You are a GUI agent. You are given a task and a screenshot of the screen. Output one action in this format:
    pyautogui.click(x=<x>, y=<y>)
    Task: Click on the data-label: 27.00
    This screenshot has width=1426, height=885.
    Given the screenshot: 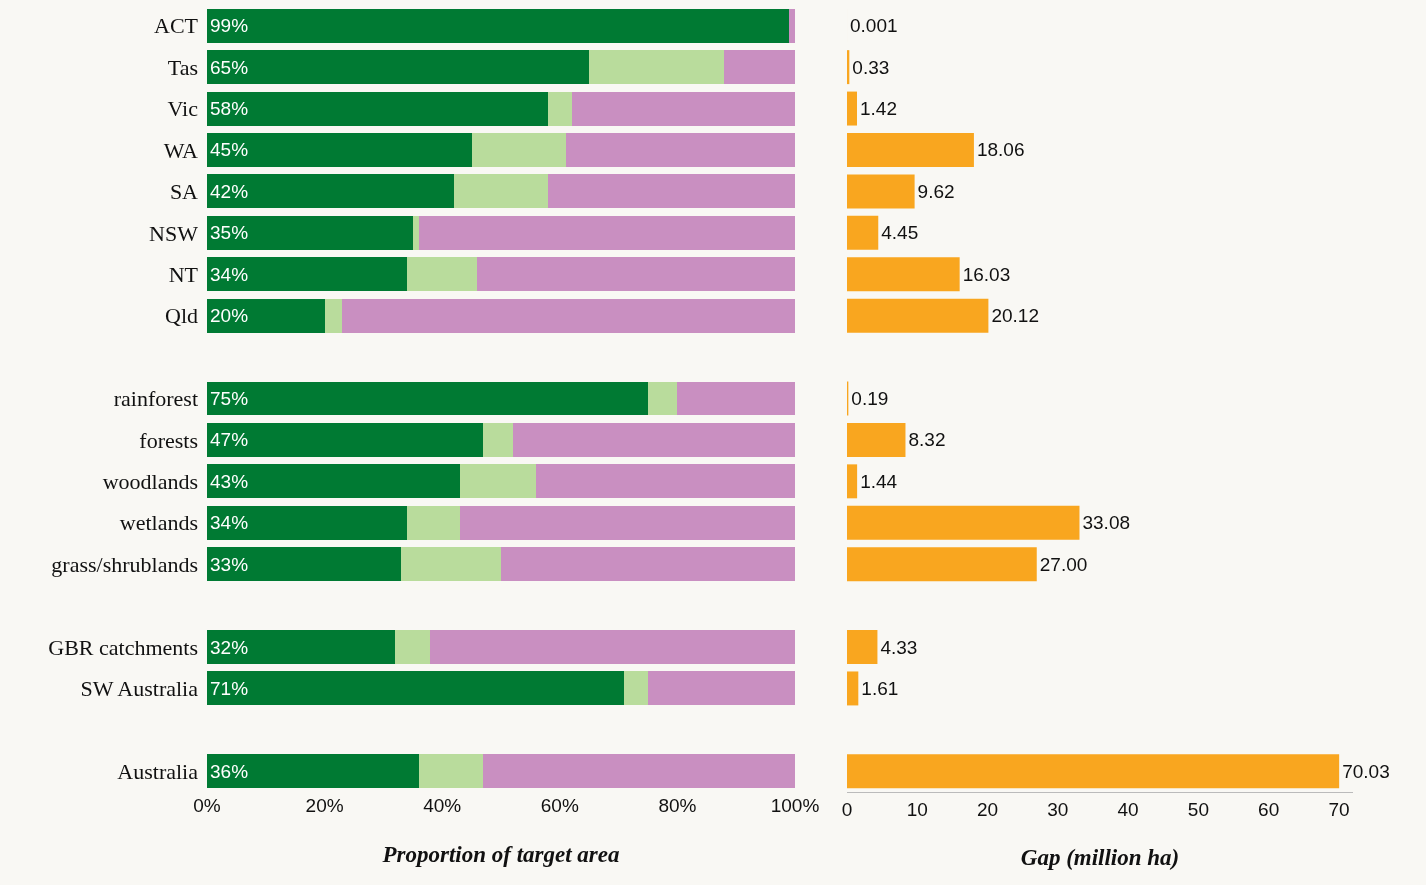 What is the action you would take?
    pyautogui.click(x=1063, y=564)
    